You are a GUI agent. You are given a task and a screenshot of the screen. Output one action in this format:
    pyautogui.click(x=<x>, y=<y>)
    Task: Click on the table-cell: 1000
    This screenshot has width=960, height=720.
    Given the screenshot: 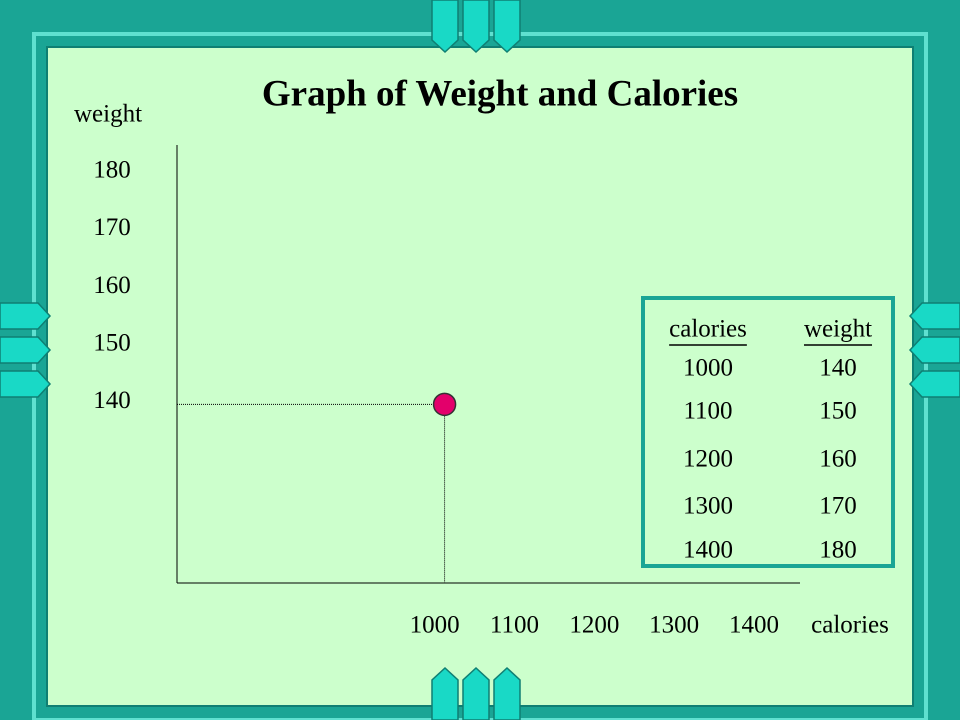 What is the action you would take?
    pyautogui.click(x=708, y=368)
    